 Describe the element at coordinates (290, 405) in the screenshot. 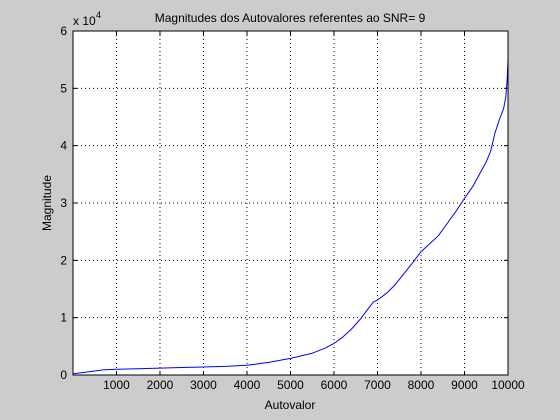

I see `x-axis-label: Autovalor` at that location.